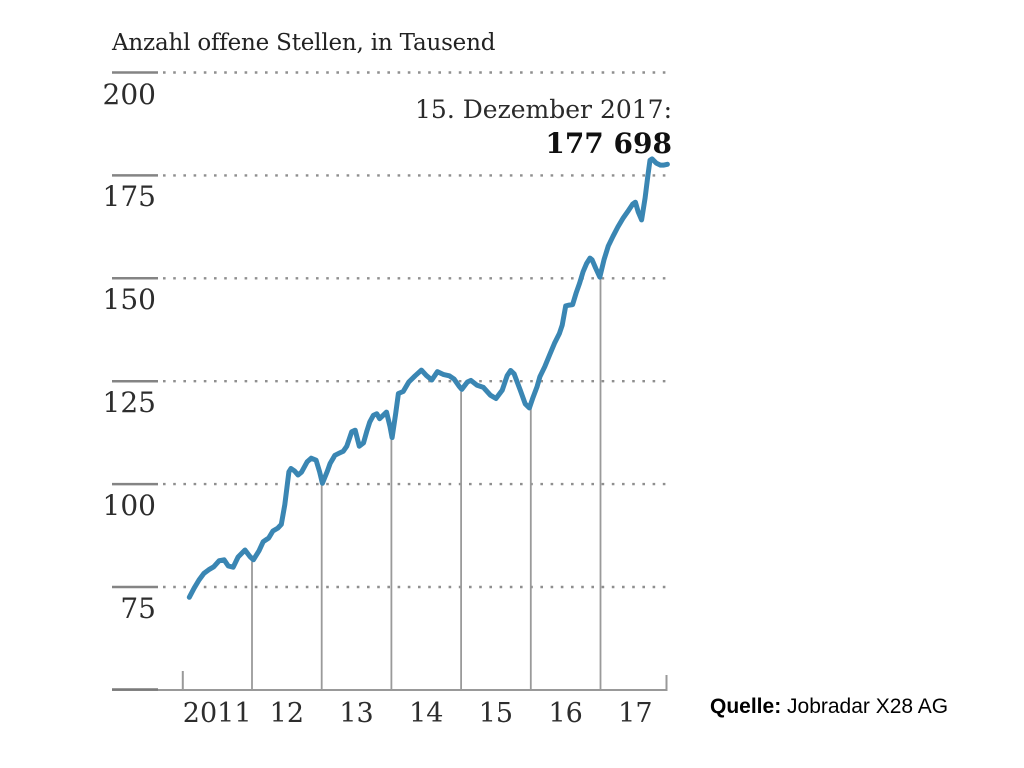  I want to click on annotation-date-label: 15. Dezember 2017:, so click(543, 109).